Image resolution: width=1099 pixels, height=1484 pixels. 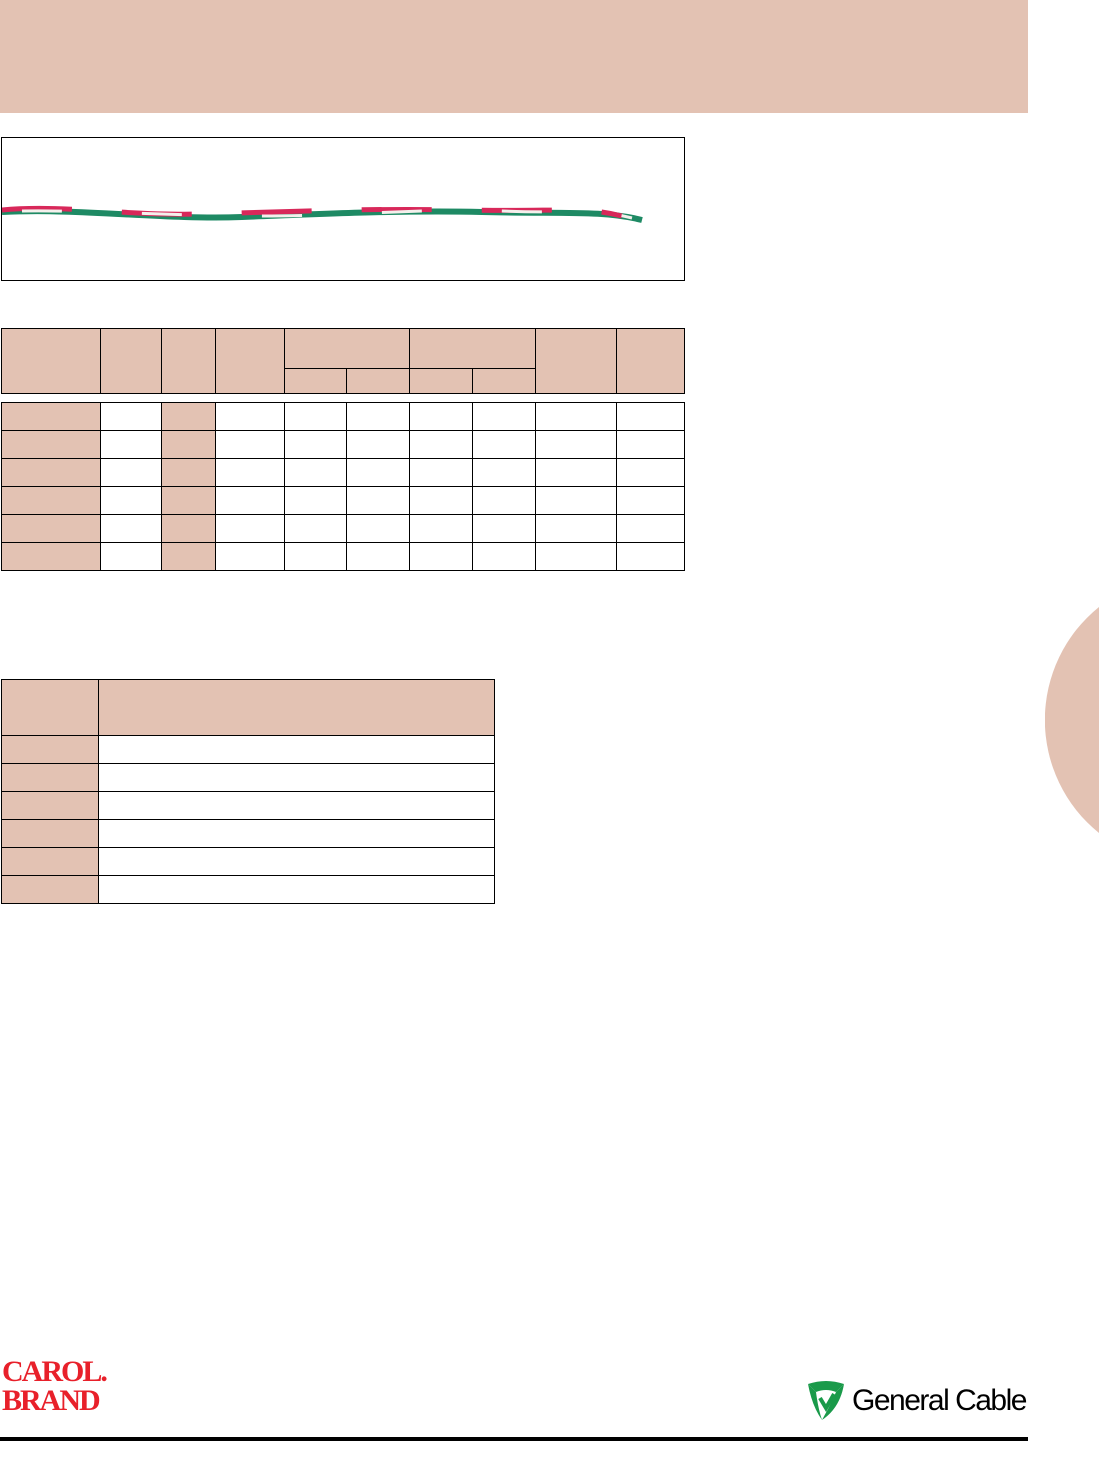 I want to click on spec-table-header, so click(x=343, y=361).